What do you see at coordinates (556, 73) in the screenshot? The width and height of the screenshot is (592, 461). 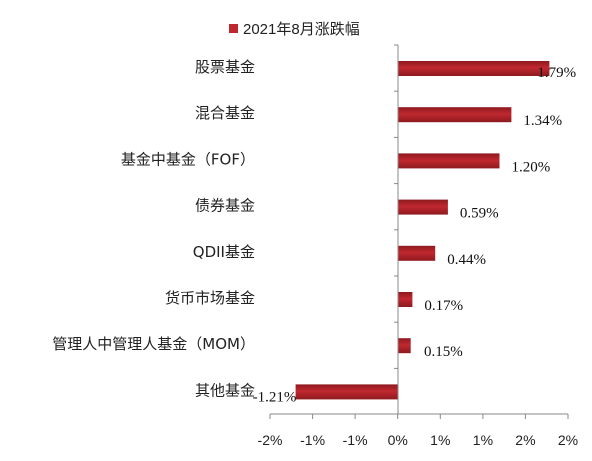 I see `value-label: 1.79%` at bounding box center [556, 73].